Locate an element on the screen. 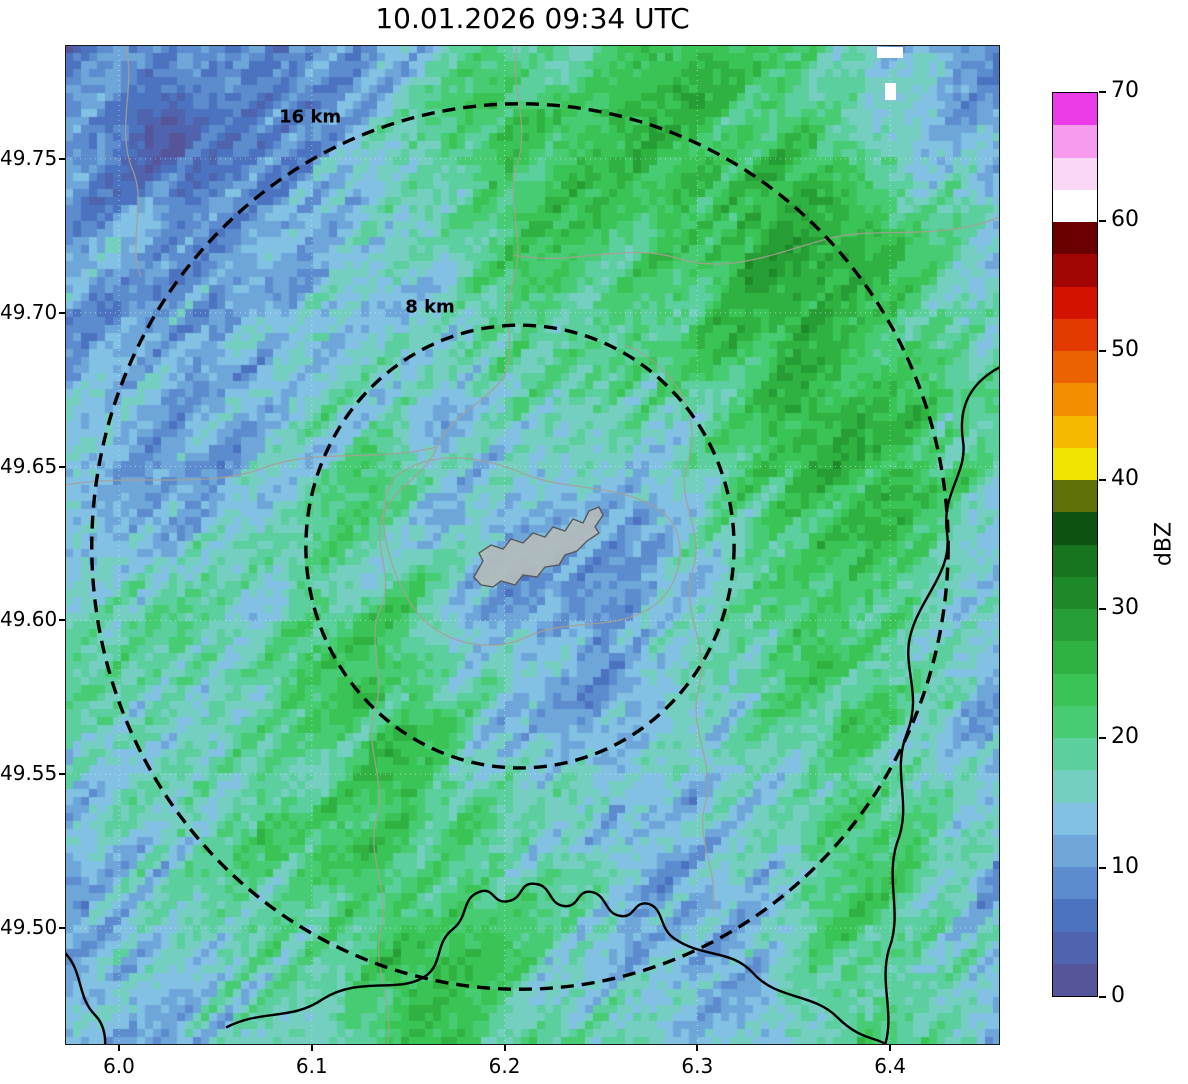  colorbar-tick-label: 10 is located at coordinates (1125, 866).